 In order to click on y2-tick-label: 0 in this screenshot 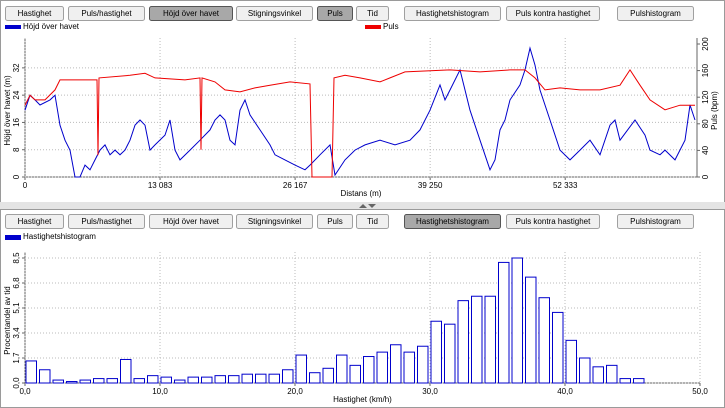, I will do `click(705, 176)`.